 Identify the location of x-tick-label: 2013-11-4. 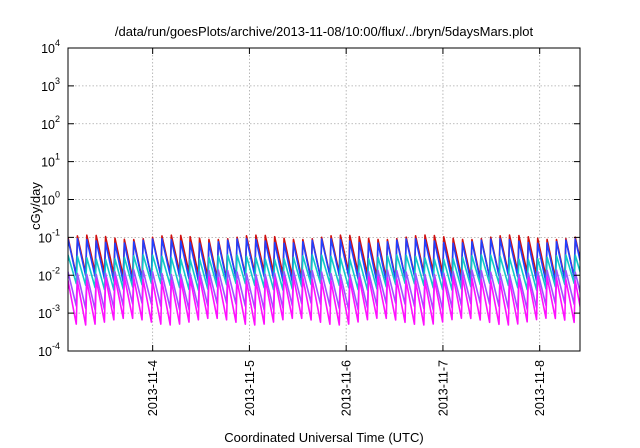
(153, 388).